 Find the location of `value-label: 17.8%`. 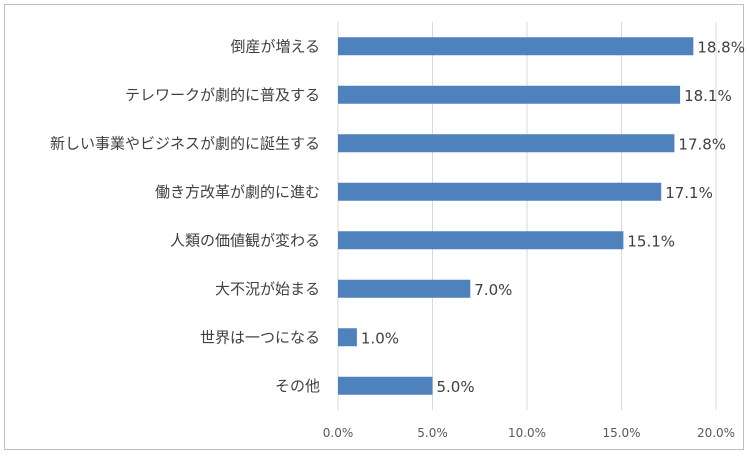

value-label: 17.8% is located at coordinates (702, 144).